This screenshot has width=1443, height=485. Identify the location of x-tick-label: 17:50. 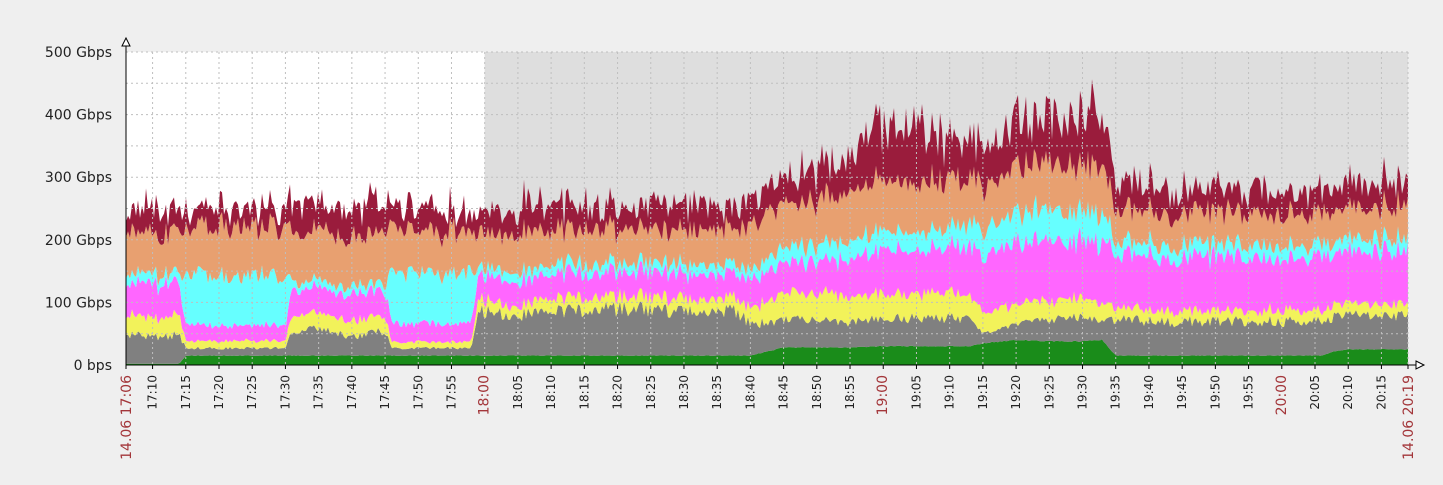
(418, 392).